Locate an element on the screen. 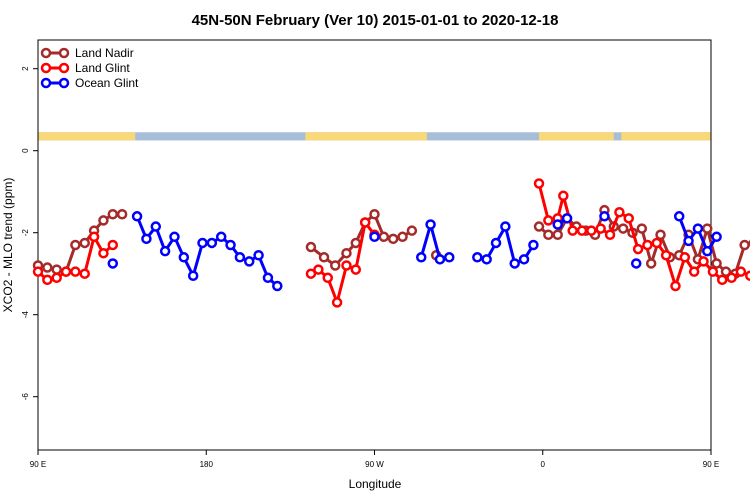 The height and width of the screenshot is (500, 750). y-tick-label: 2 is located at coordinates (25, 68).